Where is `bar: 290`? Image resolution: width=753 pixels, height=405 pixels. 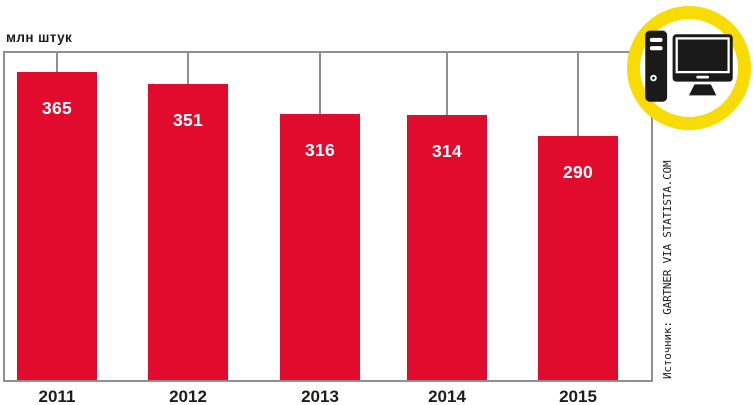 bar: 290 is located at coordinates (578, 258).